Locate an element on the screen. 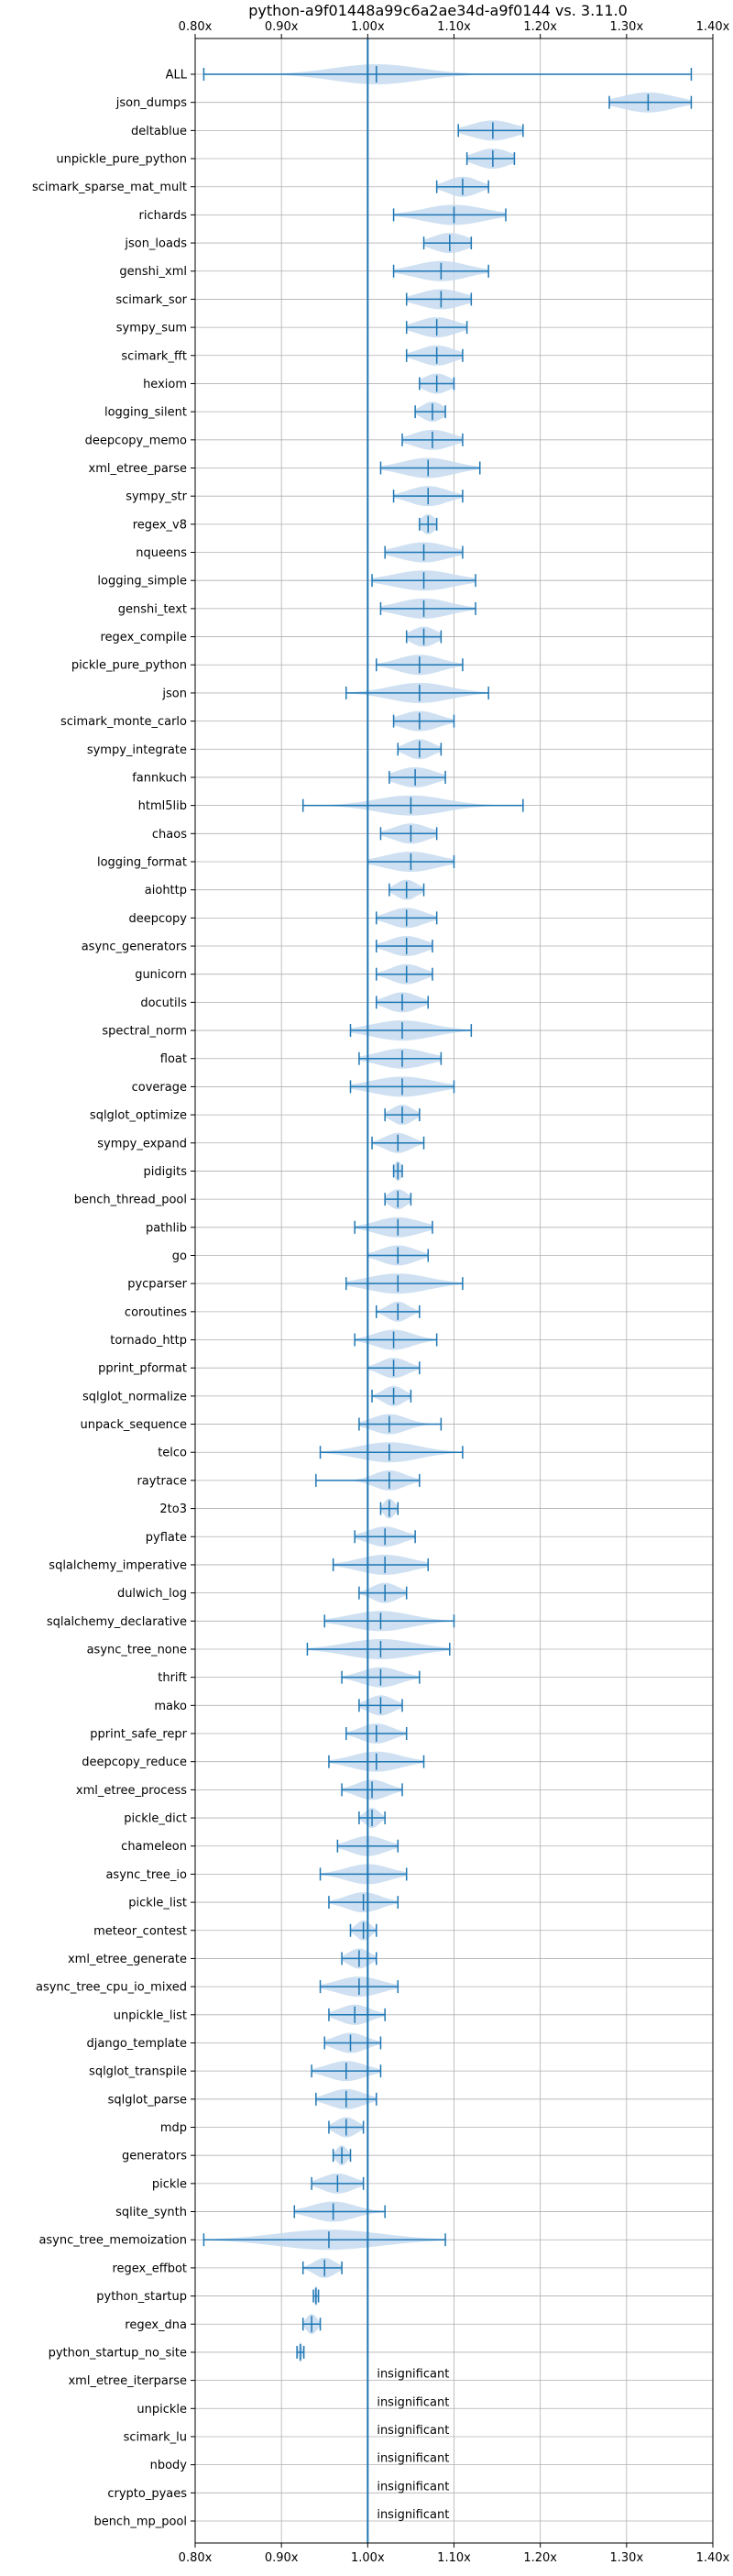  benchmark-label: sqlglot_transpile is located at coordinates (138, 2072).